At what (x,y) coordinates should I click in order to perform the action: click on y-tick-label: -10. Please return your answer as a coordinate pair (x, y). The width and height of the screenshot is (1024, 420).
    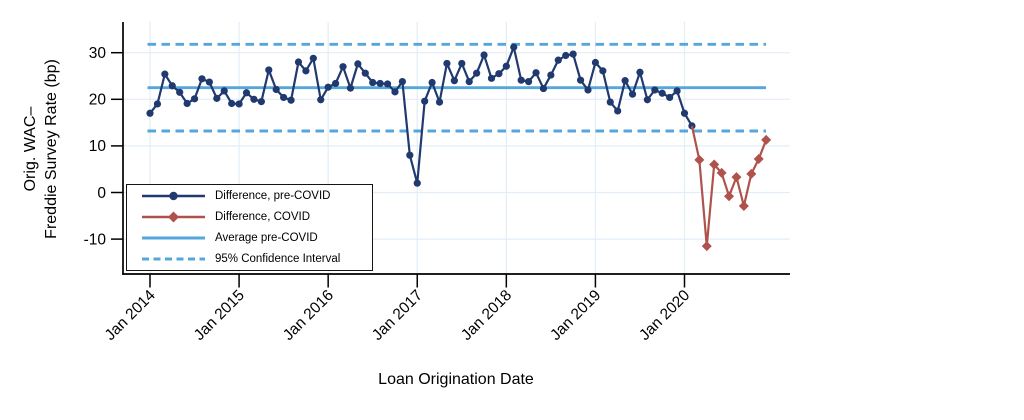
    Looking at the image, I should click on (95, 239).